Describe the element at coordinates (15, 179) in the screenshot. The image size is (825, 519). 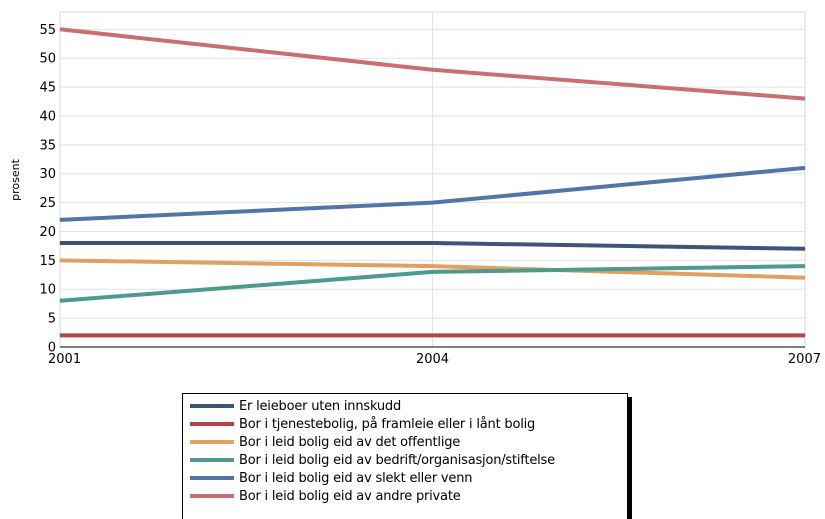
I see `y-axis-label: prosent` at that location.